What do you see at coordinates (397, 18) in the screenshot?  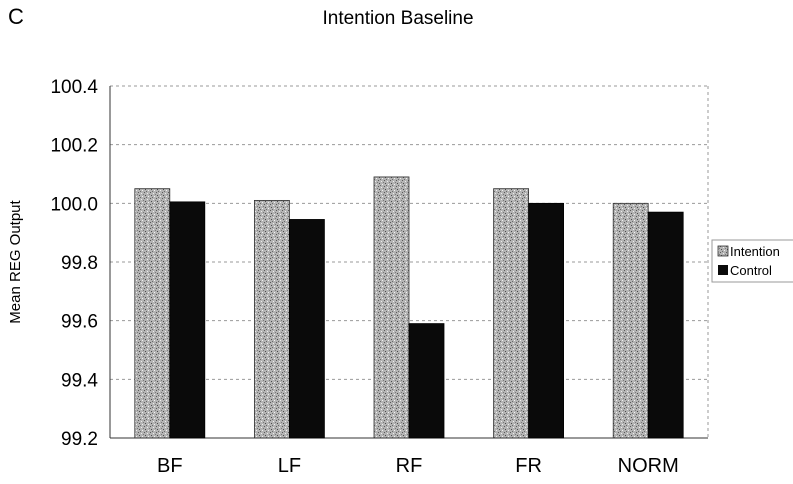 I see `chart-title: Intention Baseline` at bounding box center [397, 18].